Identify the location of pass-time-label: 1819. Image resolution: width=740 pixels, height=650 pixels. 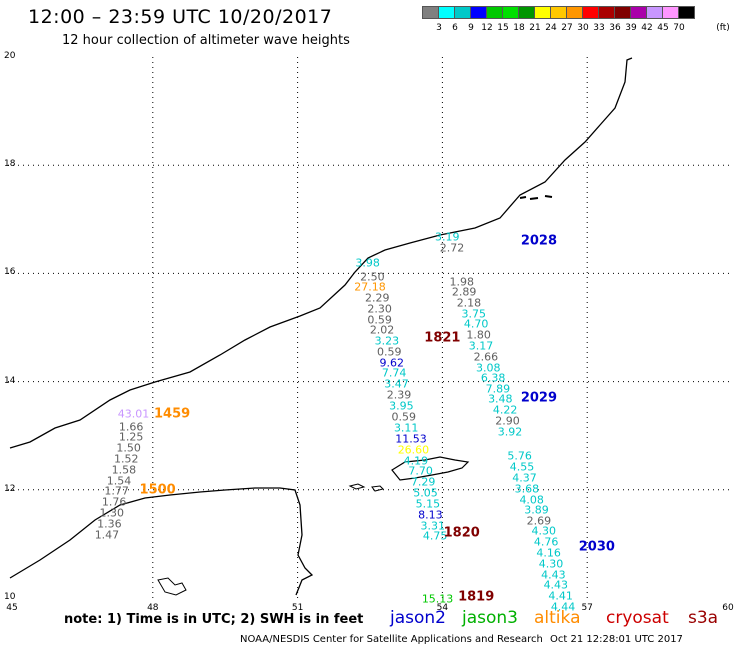
(476, 597).